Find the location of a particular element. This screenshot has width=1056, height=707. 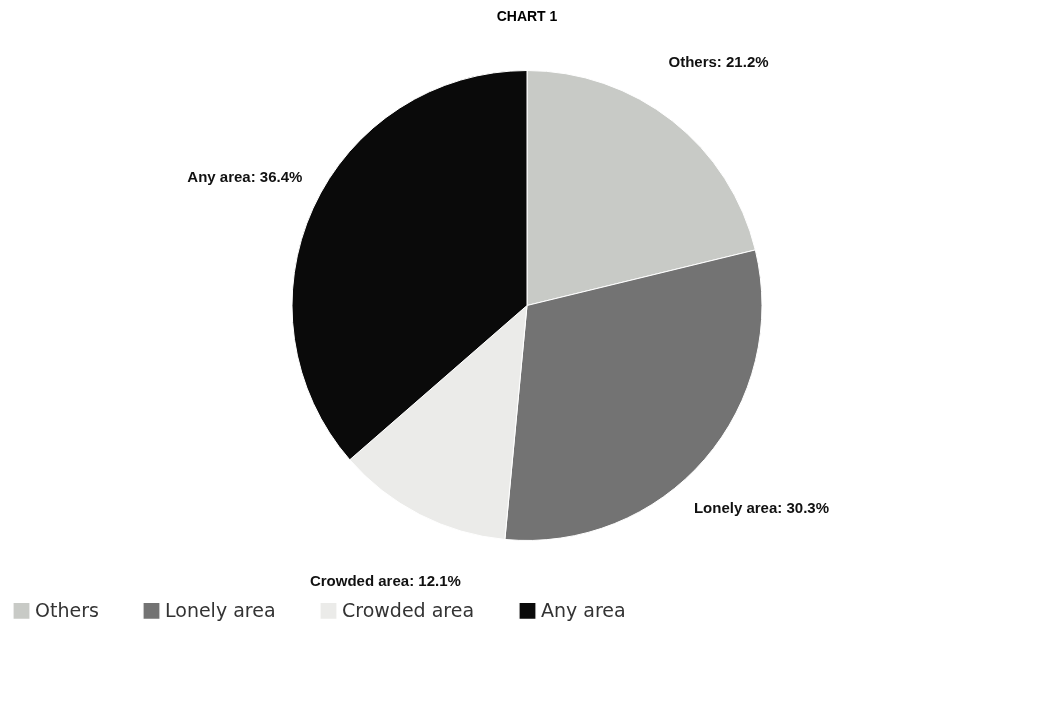

data-label: Others: 21.2% is located at coordinates (718, 61).